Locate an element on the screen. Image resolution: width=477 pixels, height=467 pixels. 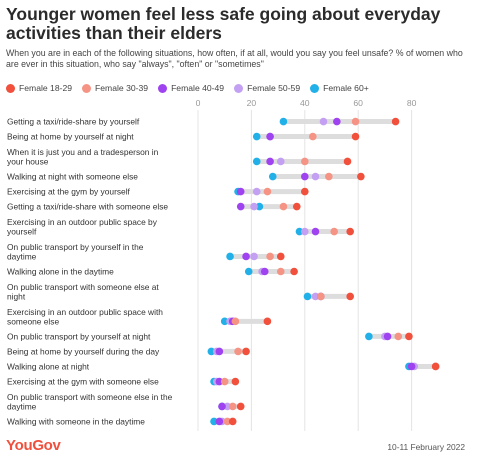
row-exercising-at-the-gym-with-someone-else: Exercising at the gym with someone else is located at coordinates (123, 382).